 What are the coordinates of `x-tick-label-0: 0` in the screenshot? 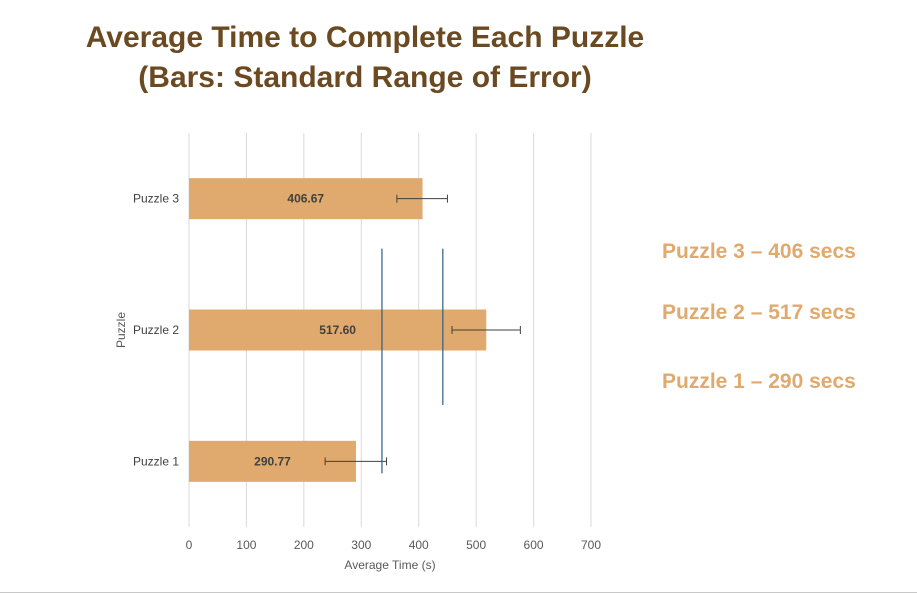 It's located at (189, 545).